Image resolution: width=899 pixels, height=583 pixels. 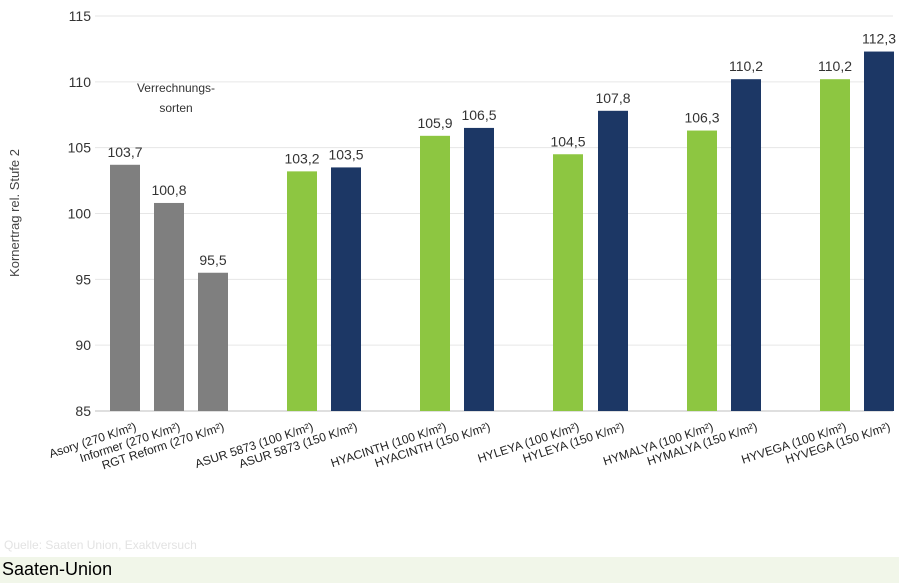 I want to click on bar-value-label: 107,8, so click(x=612, y=98).